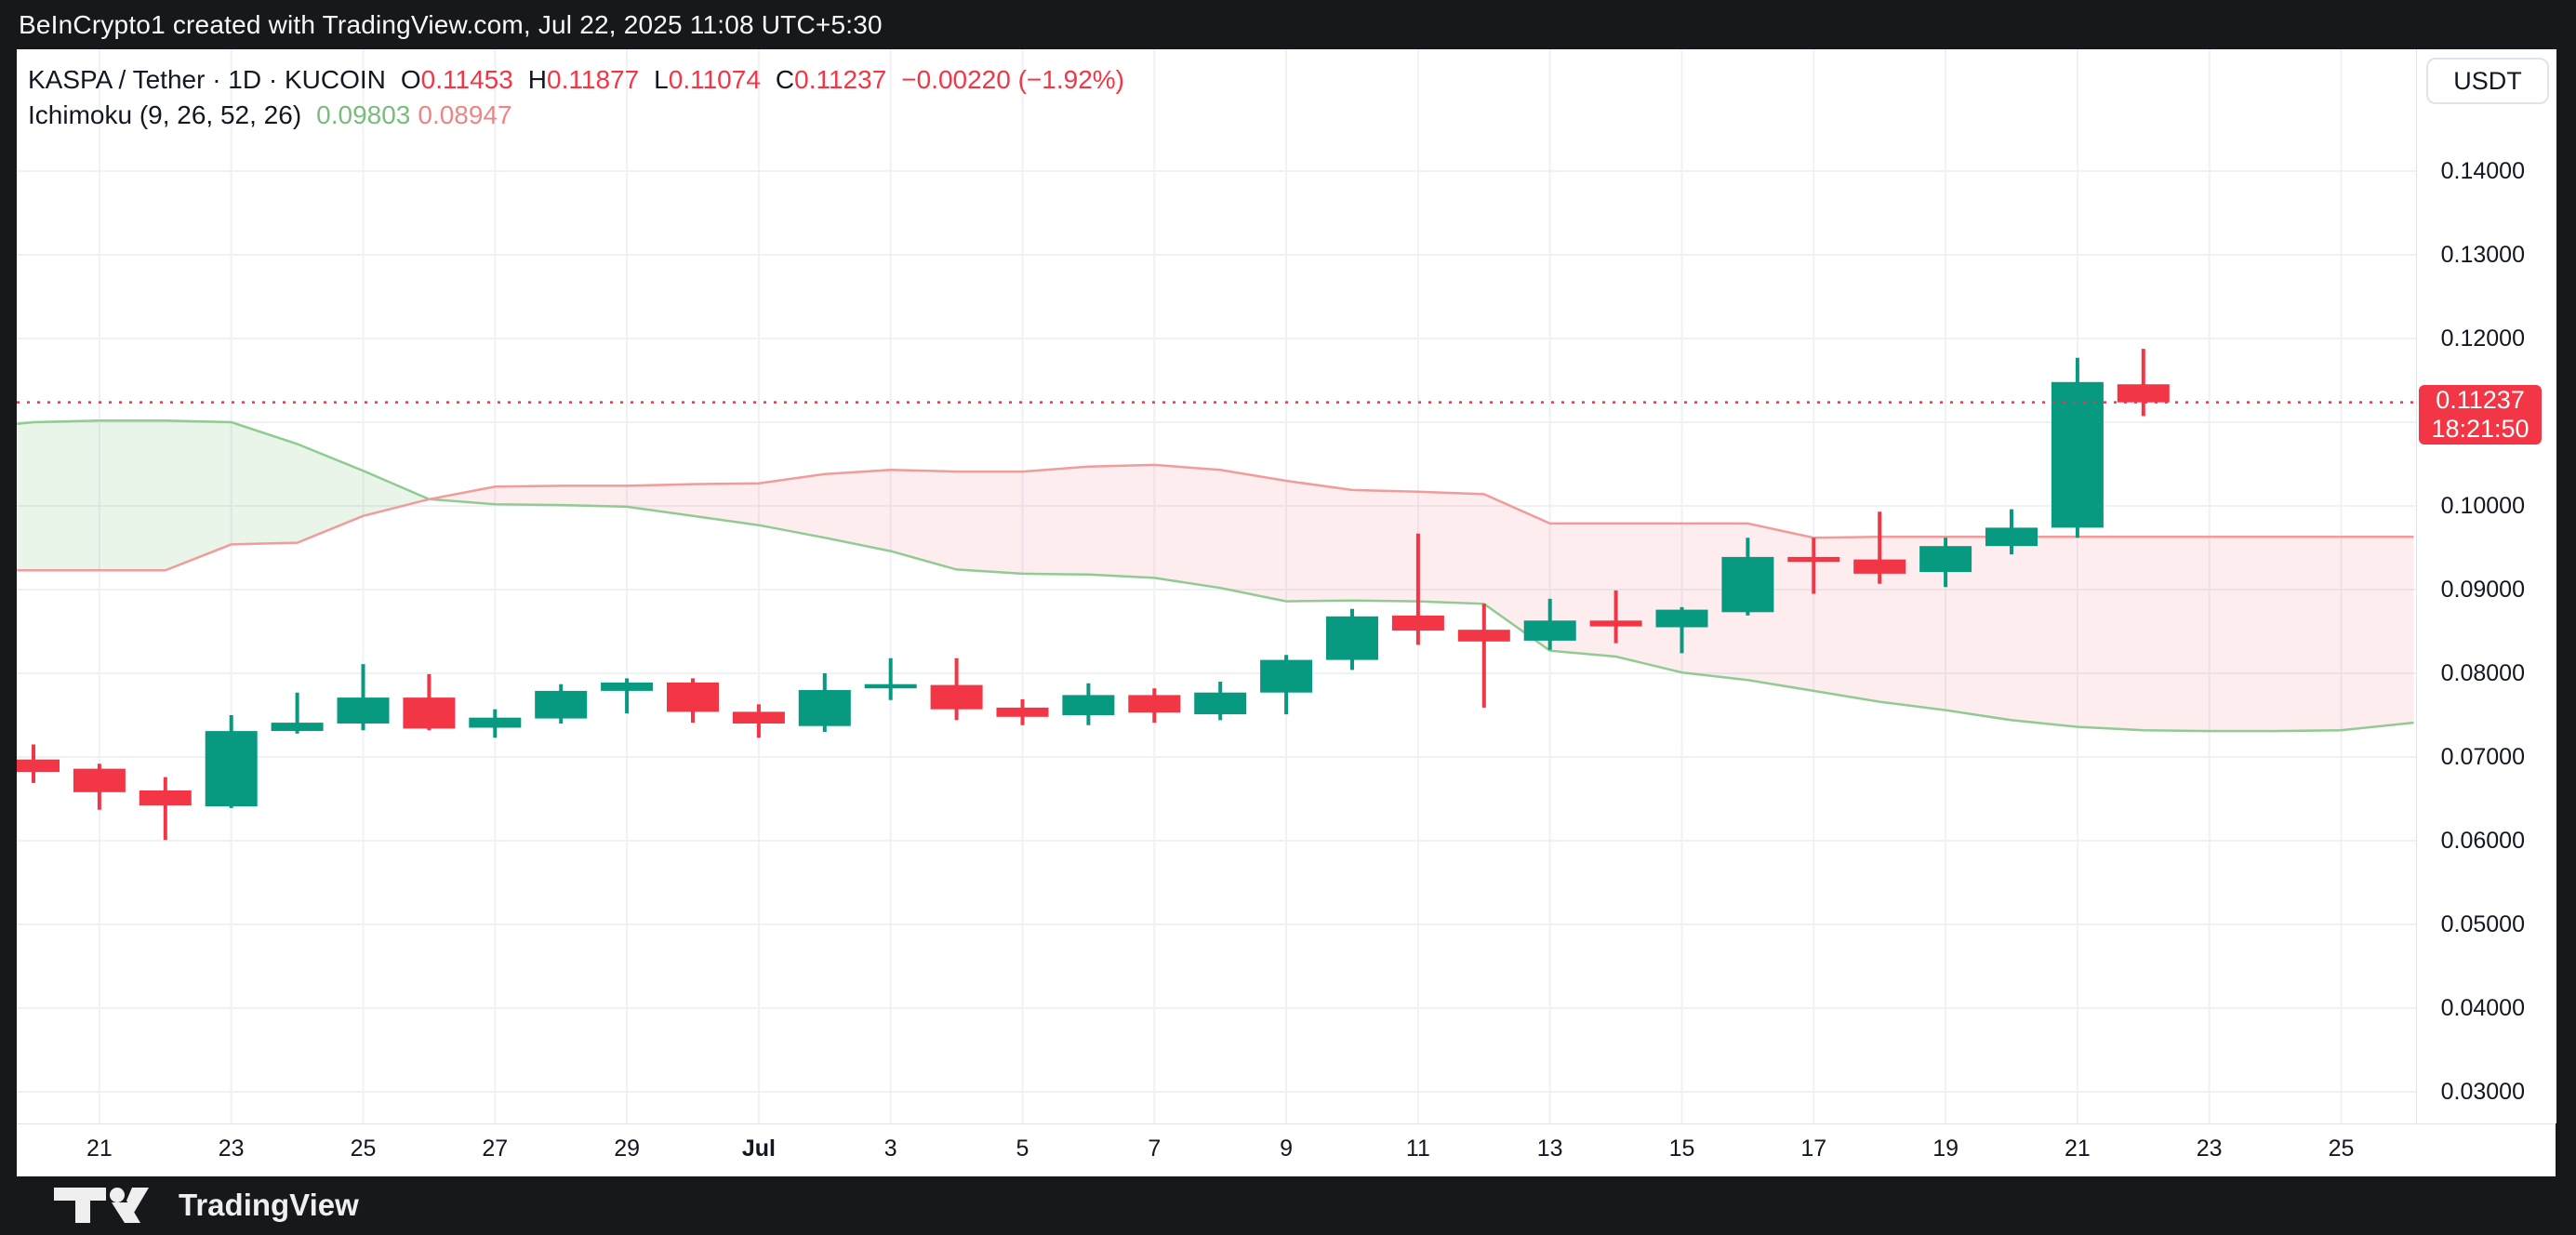 The height and width of the screenshot is (1235, 2576). What do you see at coordinates (2482, 506) in the screenshot?
I see `price-tick-label: 0.10000` at bounding box center [2482, 506].